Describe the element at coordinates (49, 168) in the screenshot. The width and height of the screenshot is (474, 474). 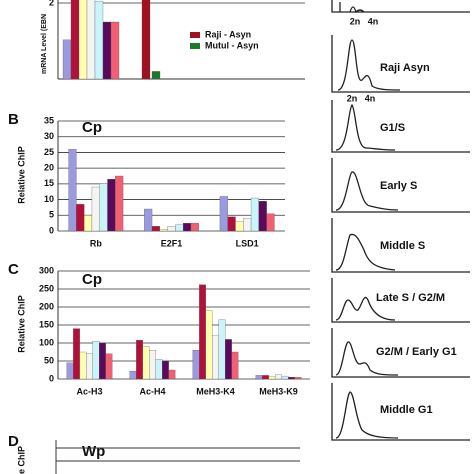
I see `y-tick-label: 20` at that location.